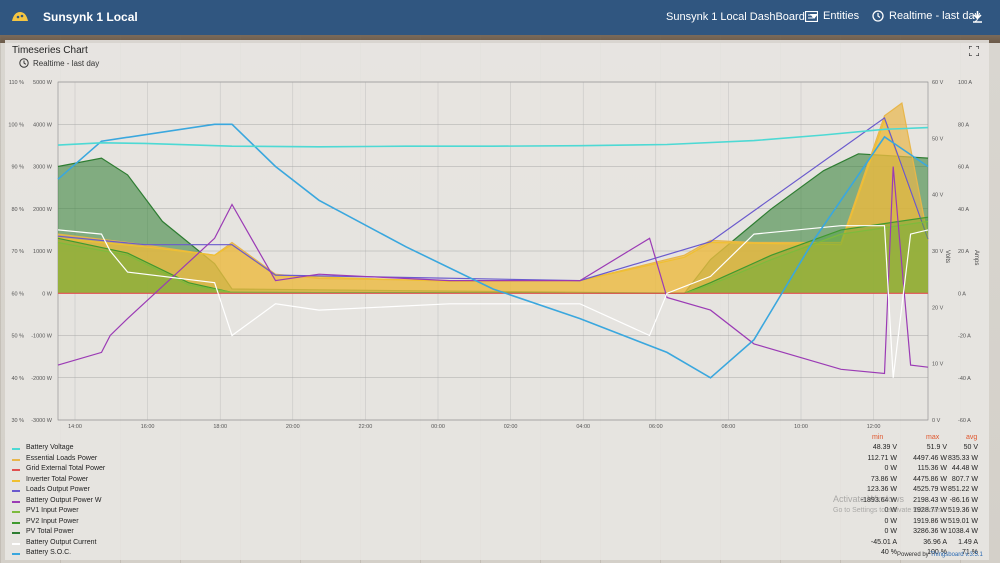 This screenshot has height=563, width=1000. What do you see at coordinates (977, 17) in the screenshot?
I see `download-icon` at bounding box center [977, 17].